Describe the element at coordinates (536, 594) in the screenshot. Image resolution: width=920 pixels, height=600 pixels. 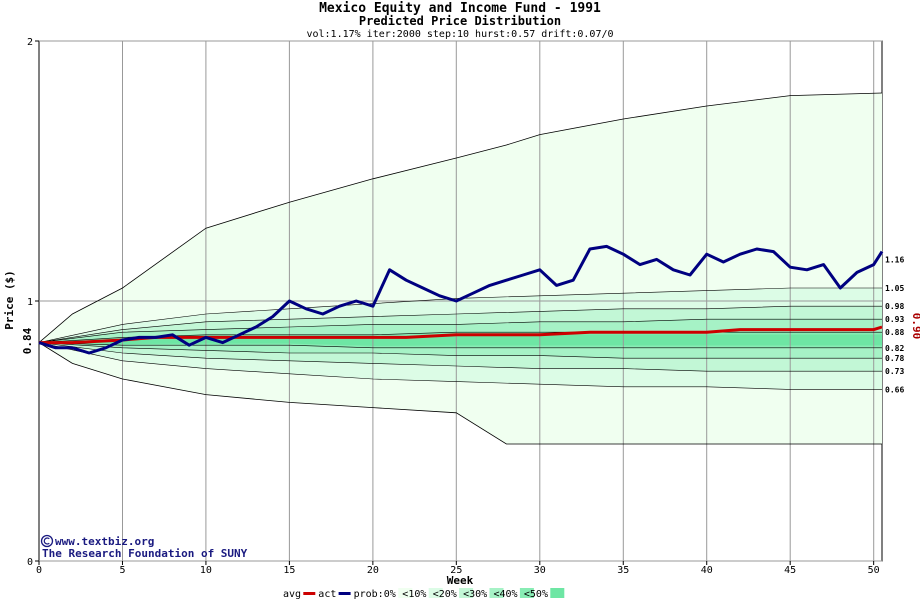
I see `legend-label-7: <50%` at that location.